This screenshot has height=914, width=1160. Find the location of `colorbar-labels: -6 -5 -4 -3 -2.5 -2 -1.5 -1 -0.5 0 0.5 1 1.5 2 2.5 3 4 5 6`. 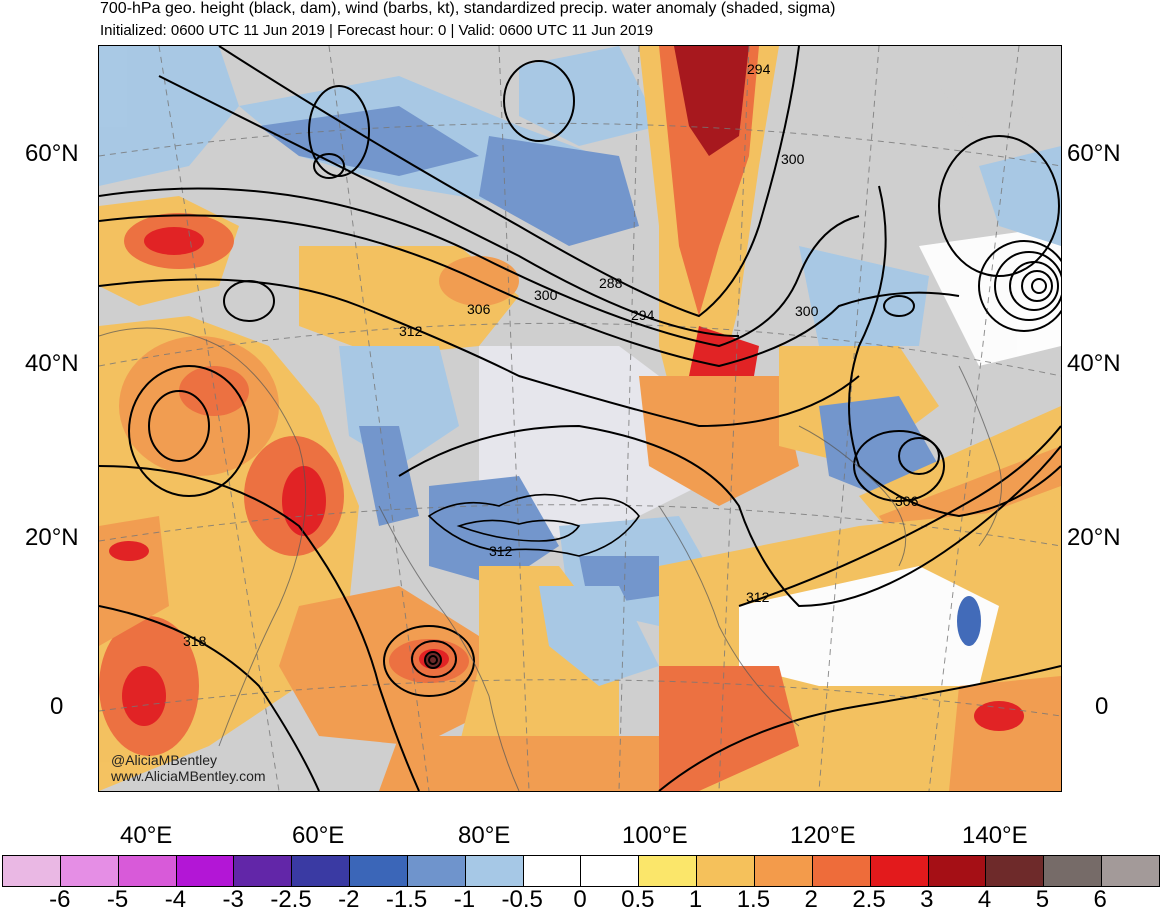

colorbar-labels: -6 -5 -4 -3 -2.5 -2 -1.5 -1 -0.5 0 0.5 1 1.5 2 2.5 3 4 5 6 is located at coordinates (580, 899).